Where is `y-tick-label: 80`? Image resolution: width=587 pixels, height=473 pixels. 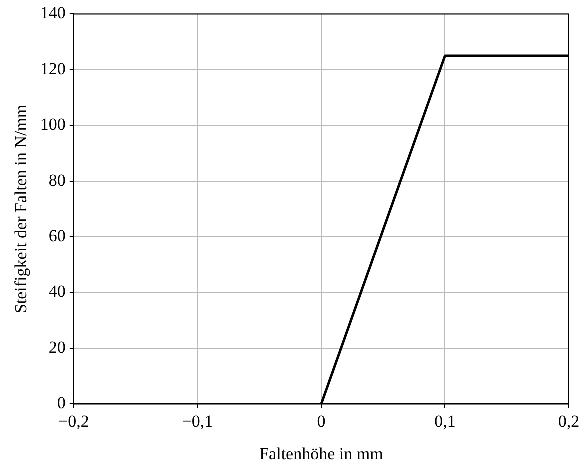
y-tick-label: 80 is located at coordinates (57, 180).